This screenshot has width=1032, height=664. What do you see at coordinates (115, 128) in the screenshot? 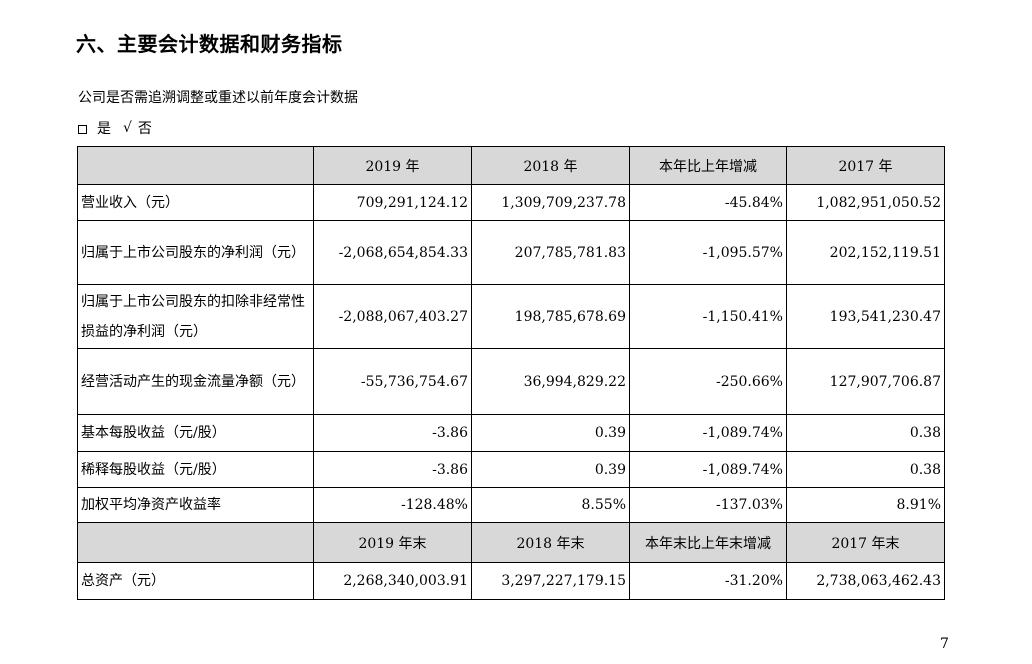
I see `restatement-options: 是 √ 否` at bounding box center [115, 128].